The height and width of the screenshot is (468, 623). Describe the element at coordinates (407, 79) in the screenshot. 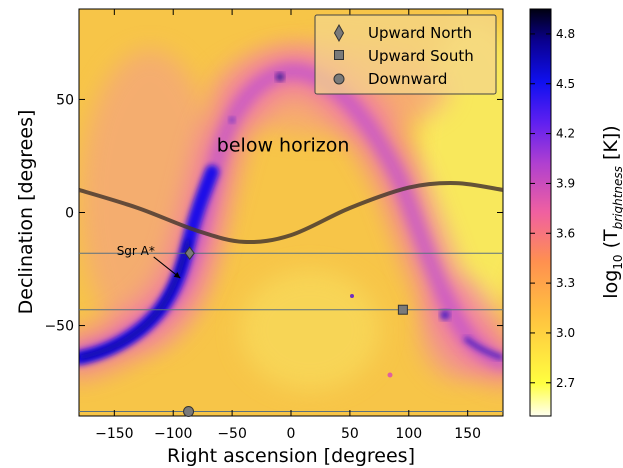

I see `legend-label-downward: Downward` at that location.